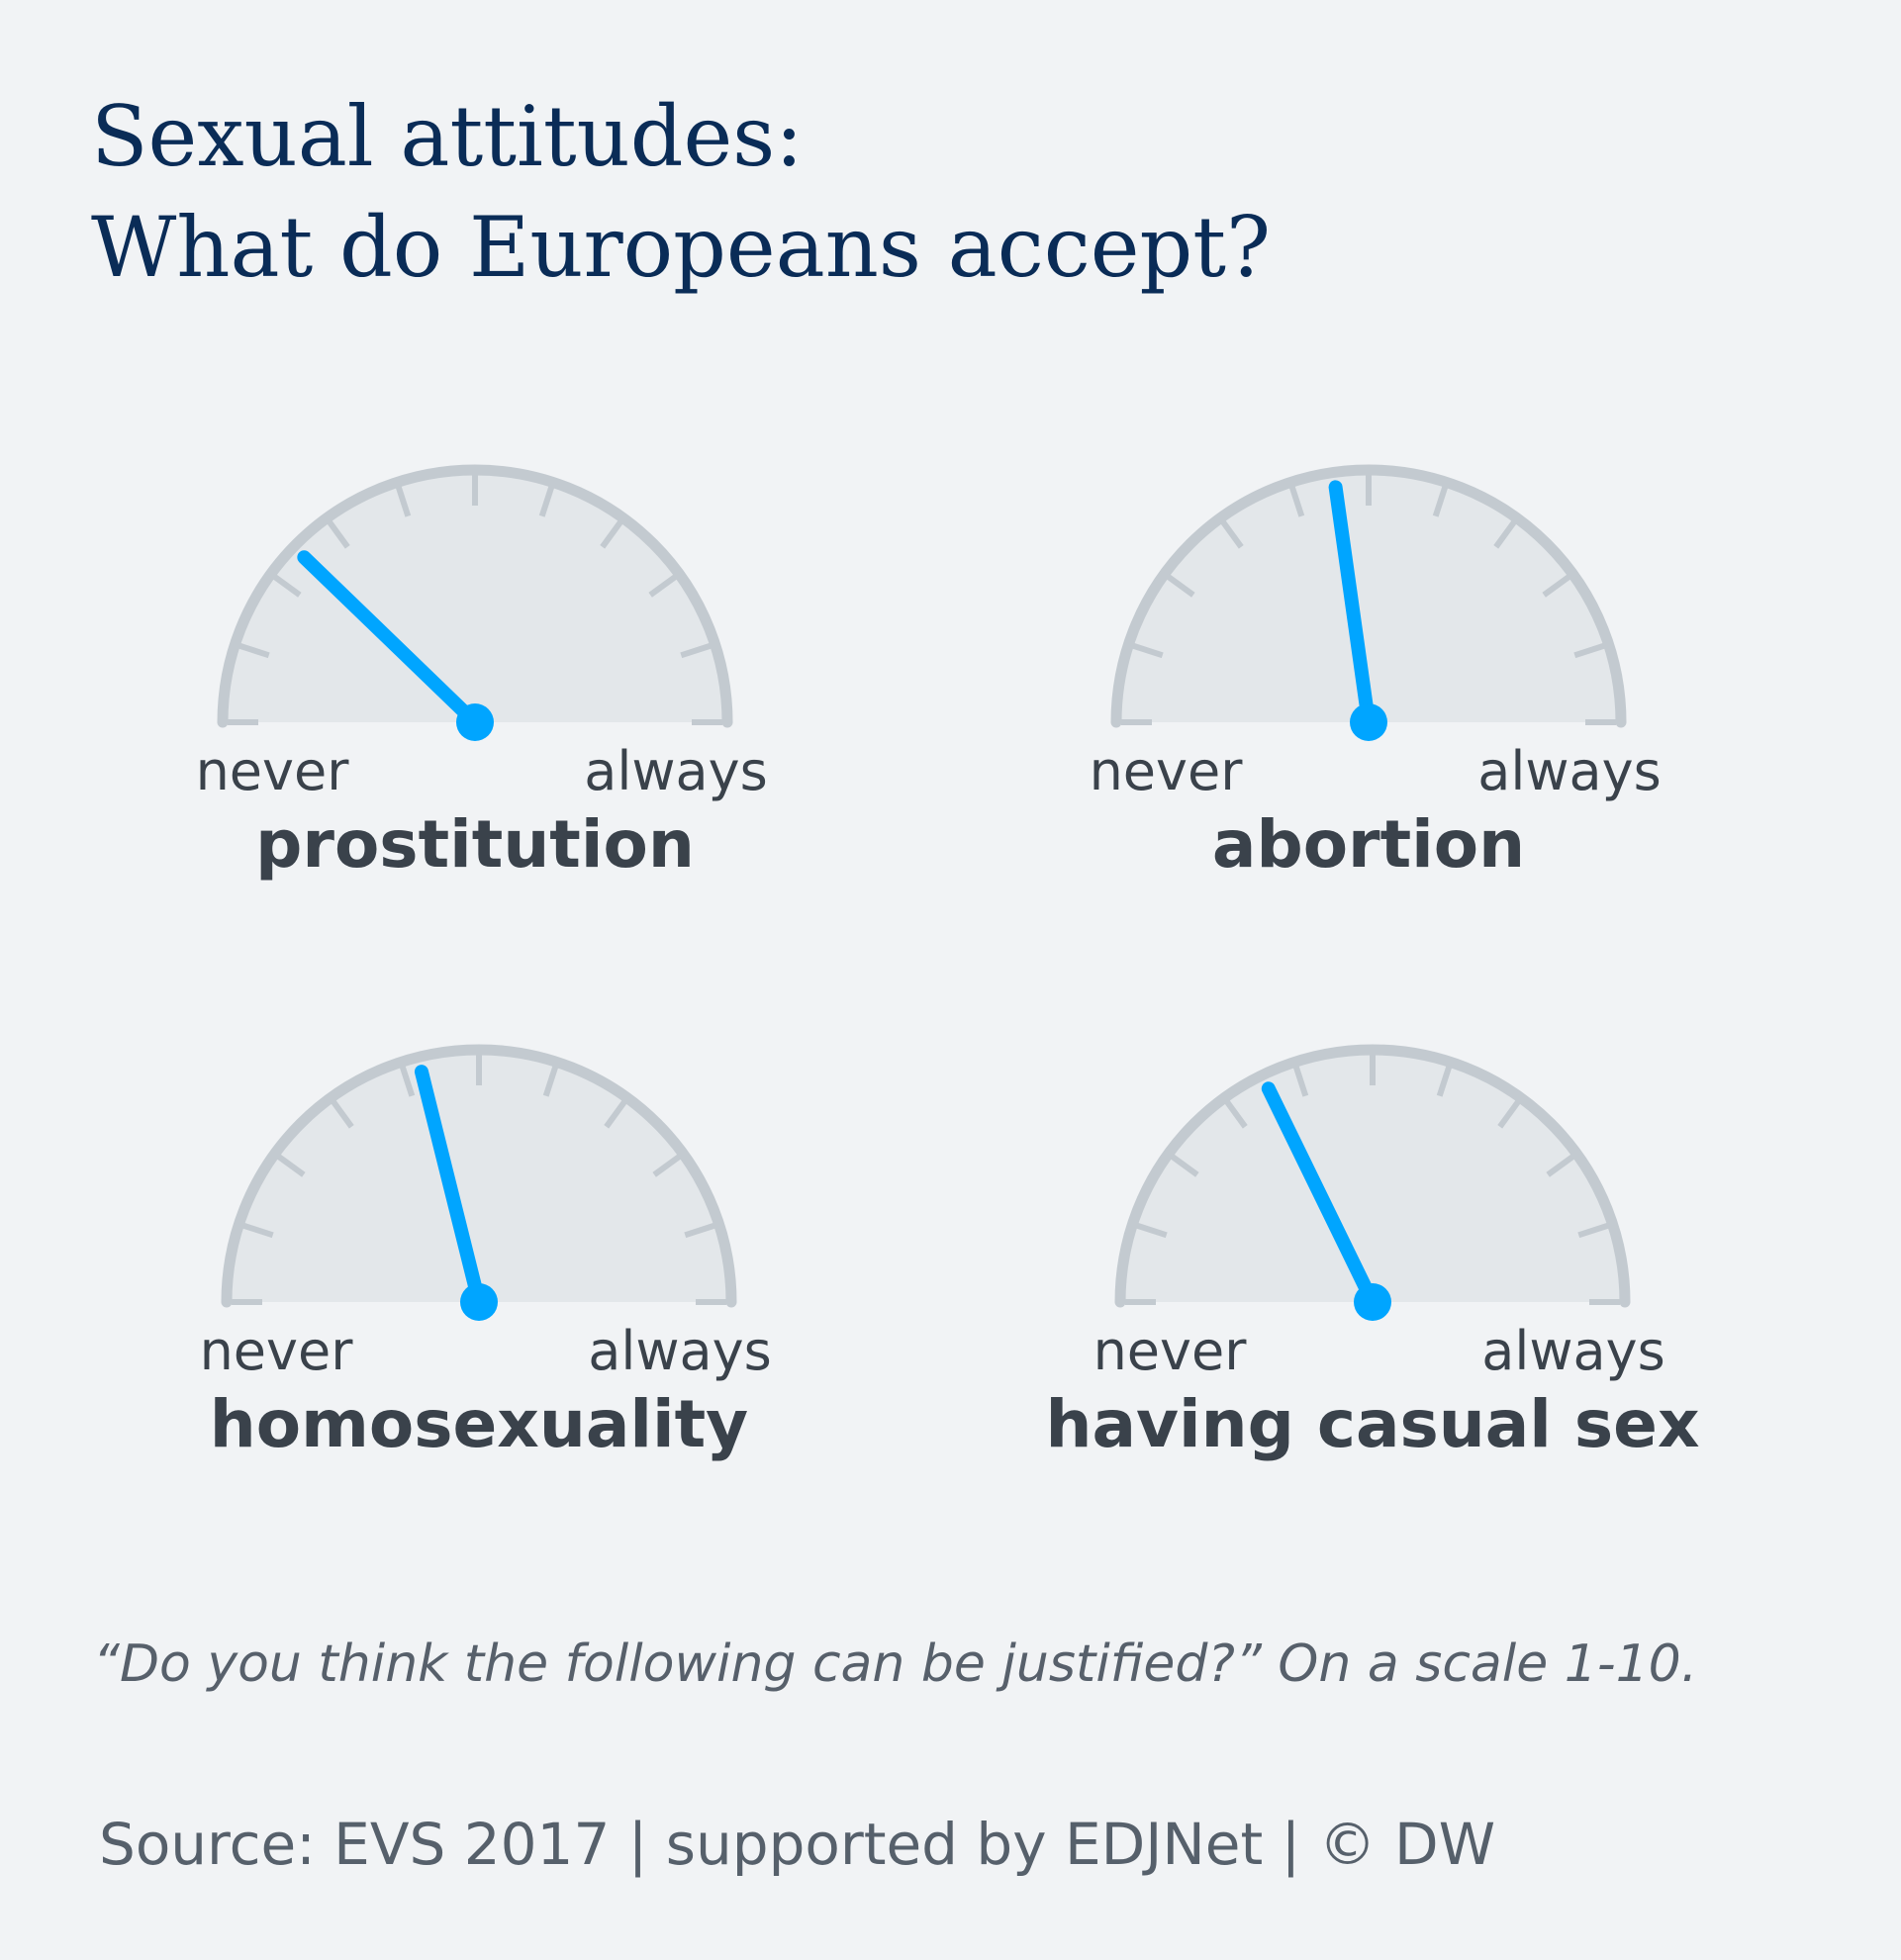  Describe the element at coordinates (1368, 844) in the screenshot. I see `gauge-label-abortion: abortion` at that location.